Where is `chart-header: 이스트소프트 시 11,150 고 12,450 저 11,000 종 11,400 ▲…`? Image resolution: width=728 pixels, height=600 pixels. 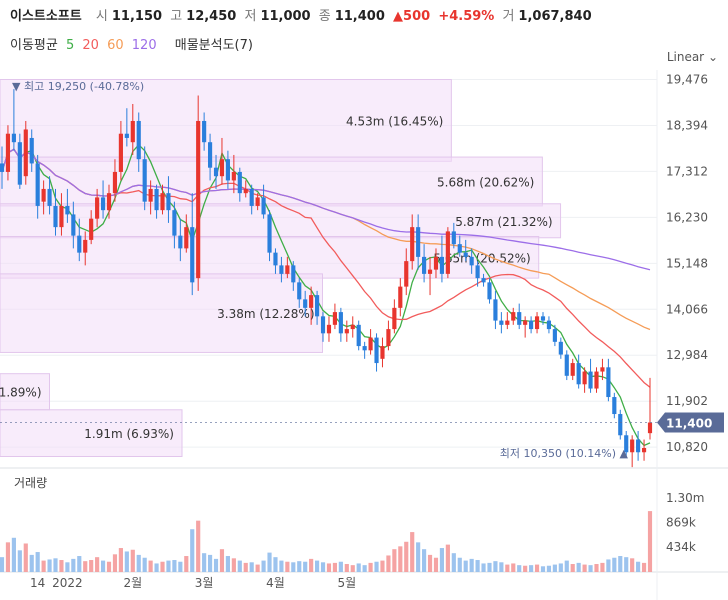 chart-header: 이스트소프트 시 11,150 고 12,450 저 11,000 종 11,400 ▲… is located at coordinates (364, 30).